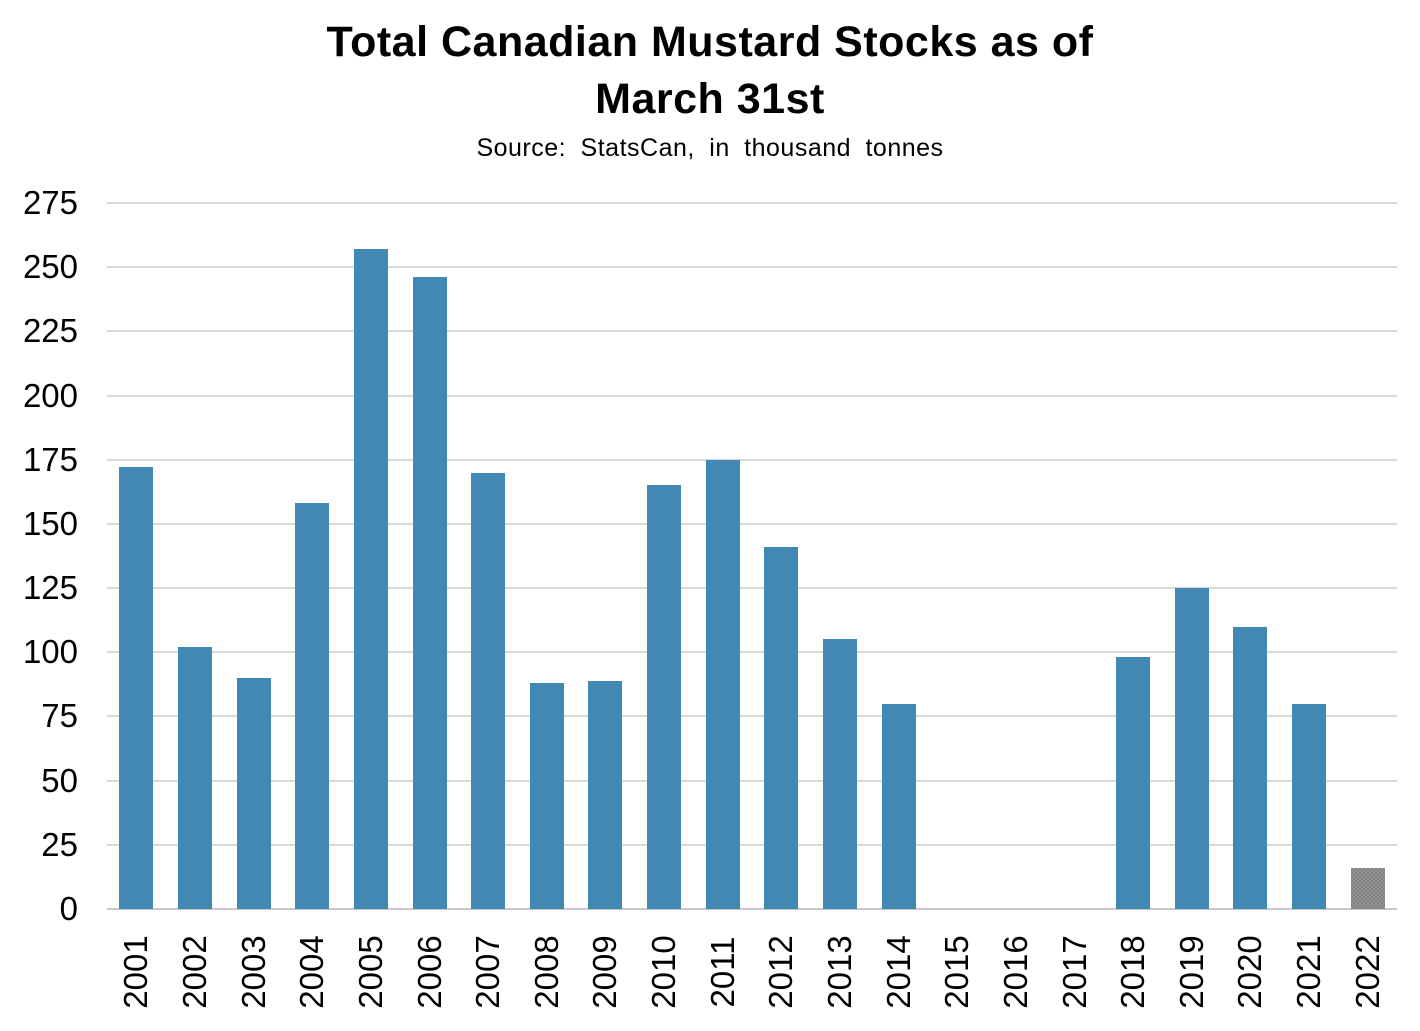  Describe the element at coordinates (957, 972) in the screenshot. I see `x-axis-tick-label-2015: 2015` at that location.